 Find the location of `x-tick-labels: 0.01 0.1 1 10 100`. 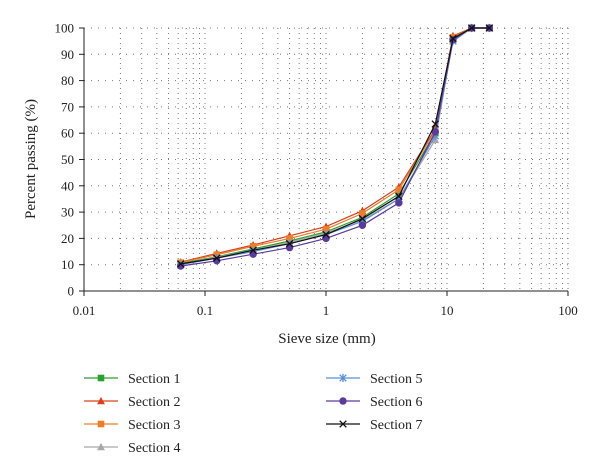

x-tick-labels: 0.01 0.1 1 10 100 is located at coordinates (325, 310).